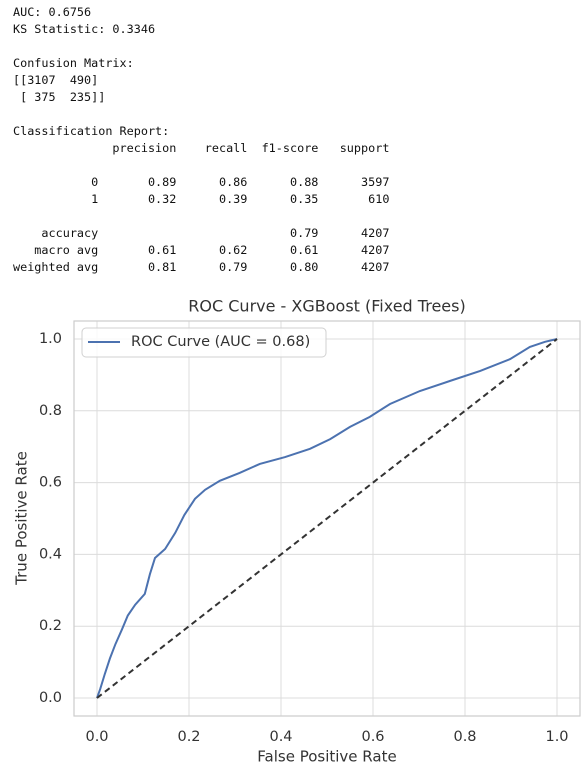 The image size is (585, 772). Describe the element at coordinates (52, 12) in the screenshot. I see `output-line: AUC: 0.6756` at that location.